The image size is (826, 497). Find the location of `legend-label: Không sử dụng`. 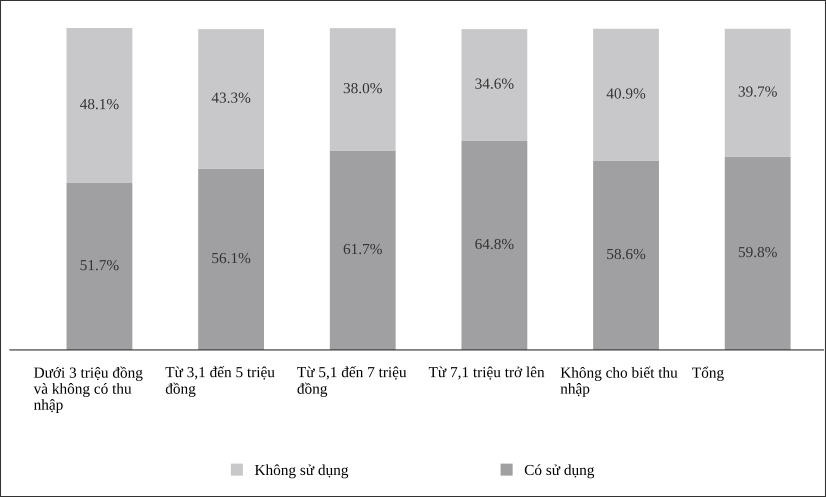

legend-label: Không sử dụng is located at coordinates (301, 471).